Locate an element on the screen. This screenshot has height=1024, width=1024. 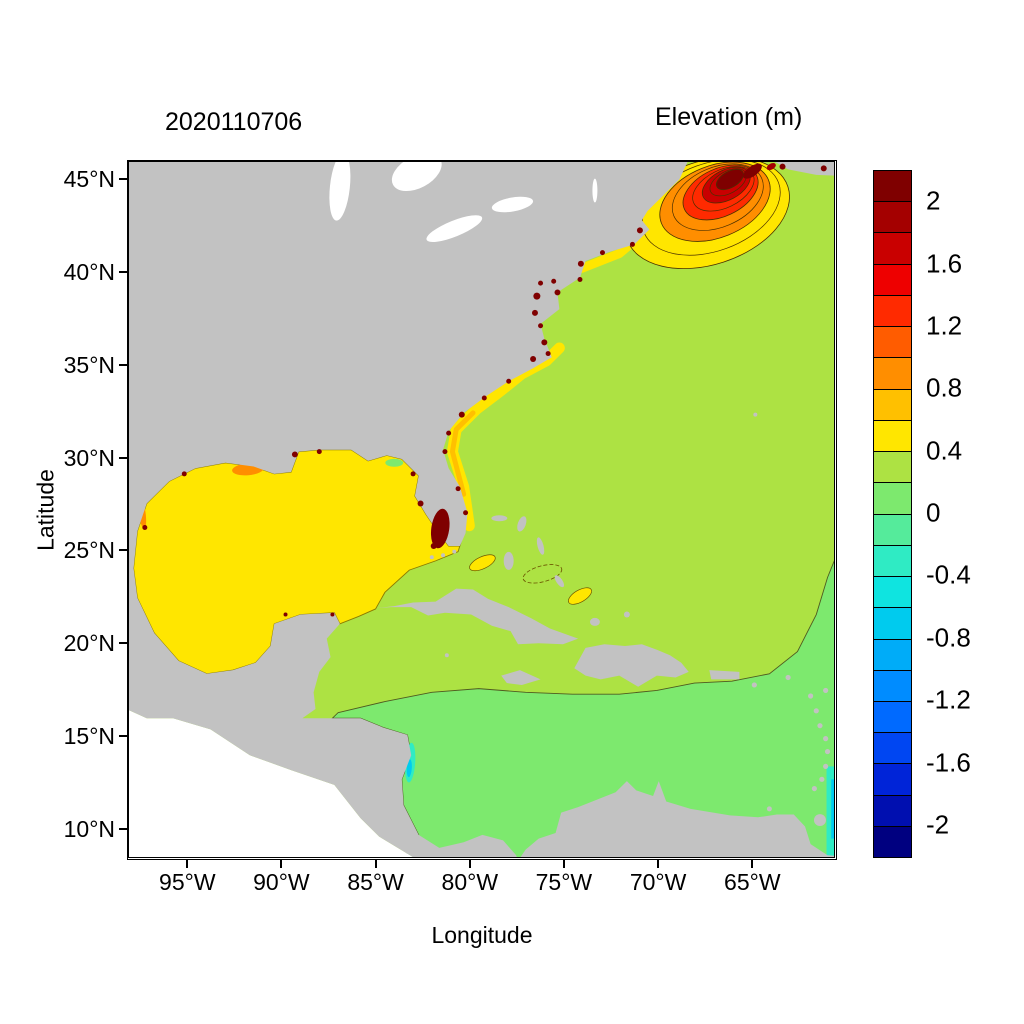
lake-michigan is located at coordinates (340, 191).